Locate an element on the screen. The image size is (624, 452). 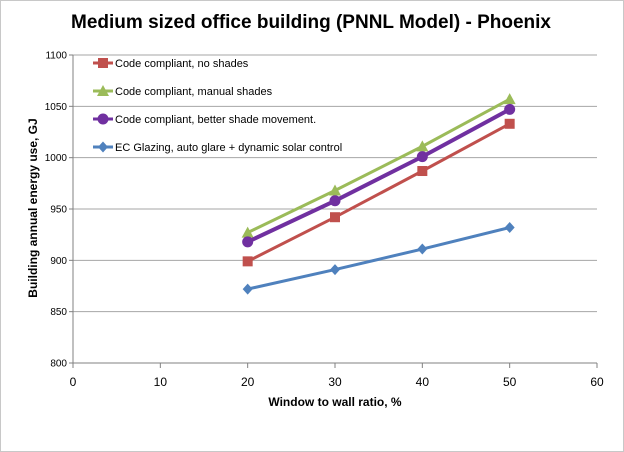
x-tick-50: 50 is located at coordinates (510, 382).